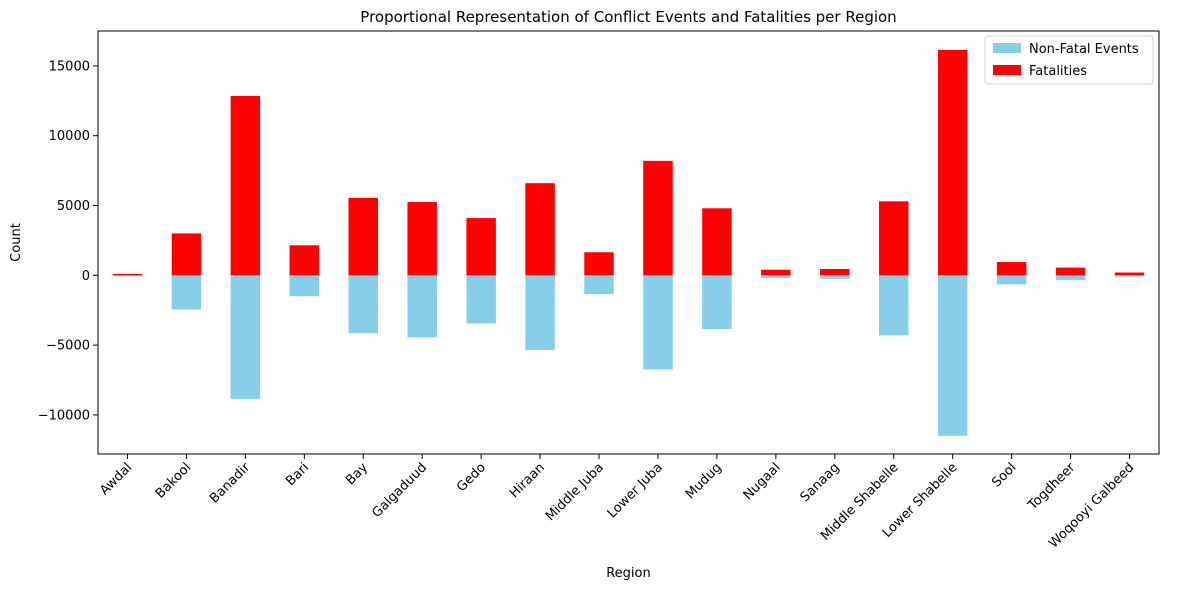  I want to click on bar-non-fatal-events-hiraan, so click(540, 312).